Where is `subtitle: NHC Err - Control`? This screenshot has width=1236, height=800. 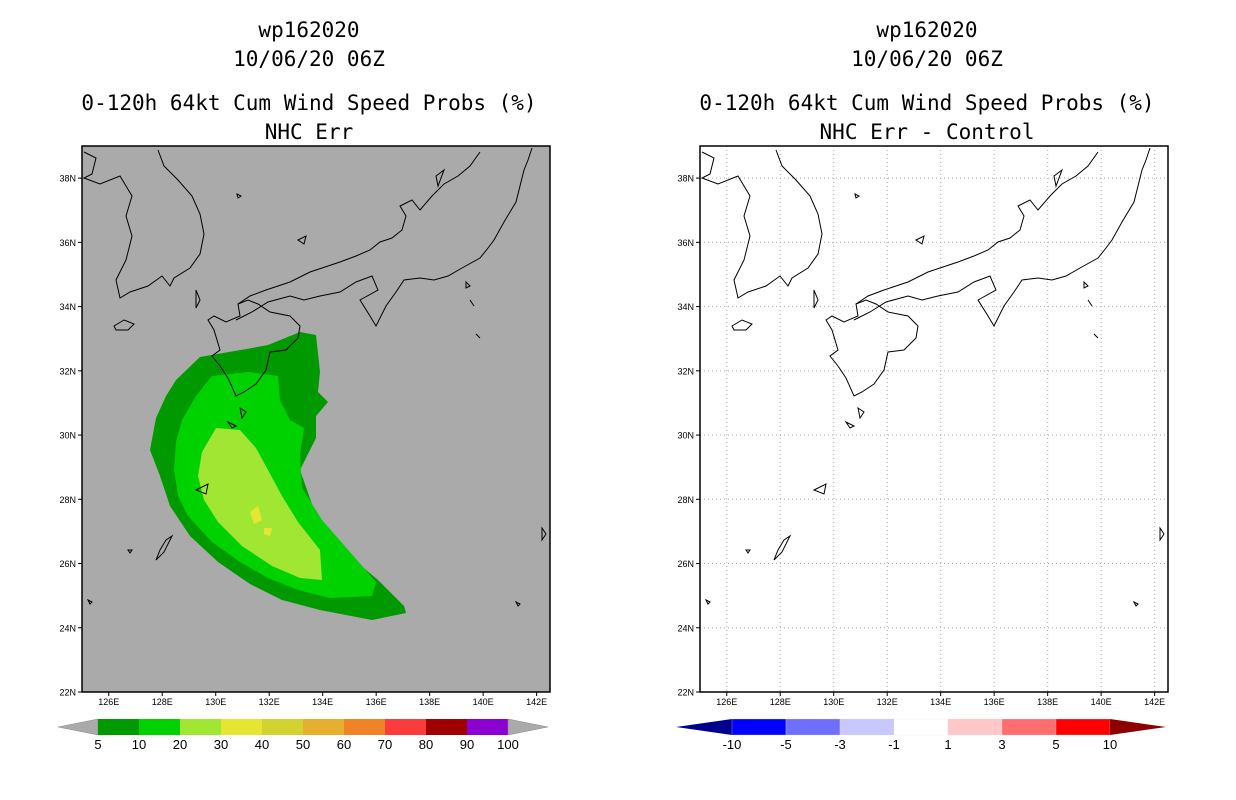 subtitle: NHC Err - Control is located at coordinates (927, 132).